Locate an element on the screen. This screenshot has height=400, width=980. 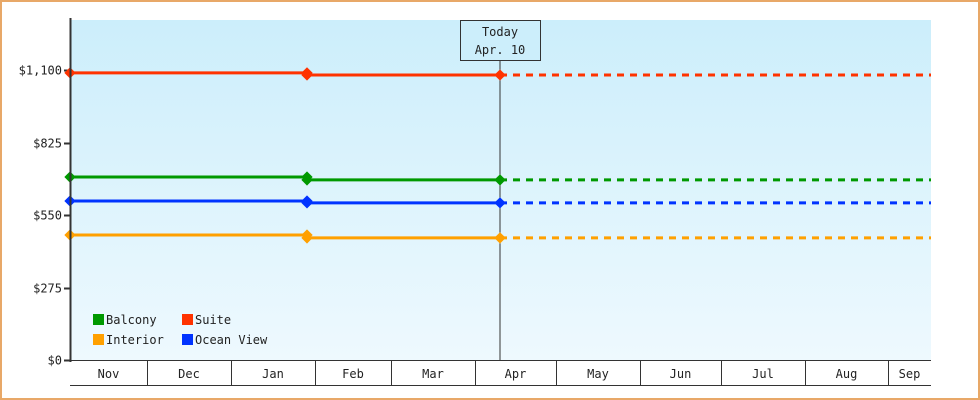
today-annotation: Today Apr. 10 is located at coordinates (500, 40).